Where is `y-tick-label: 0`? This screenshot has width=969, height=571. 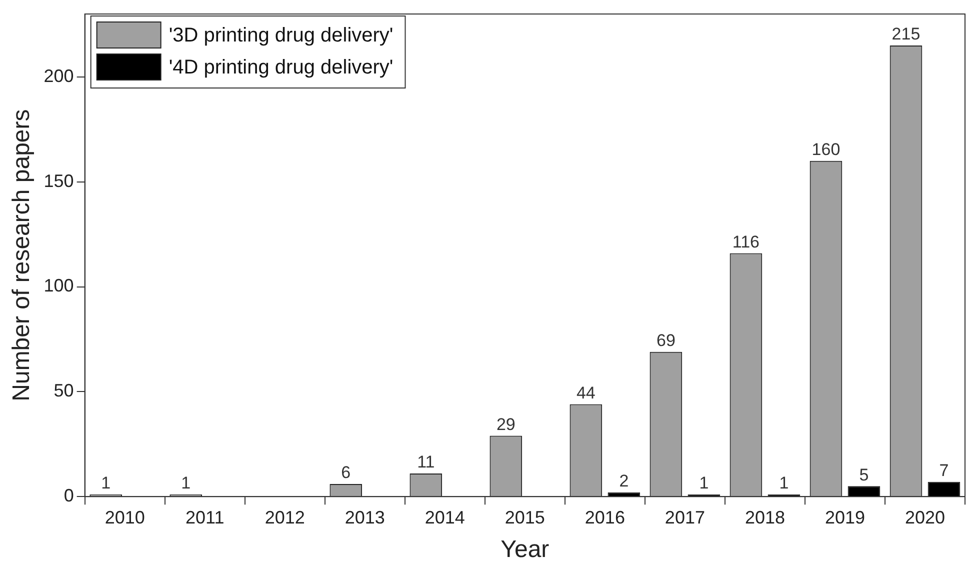
y-tick-label: 0 is located at coordinates (69, 496).